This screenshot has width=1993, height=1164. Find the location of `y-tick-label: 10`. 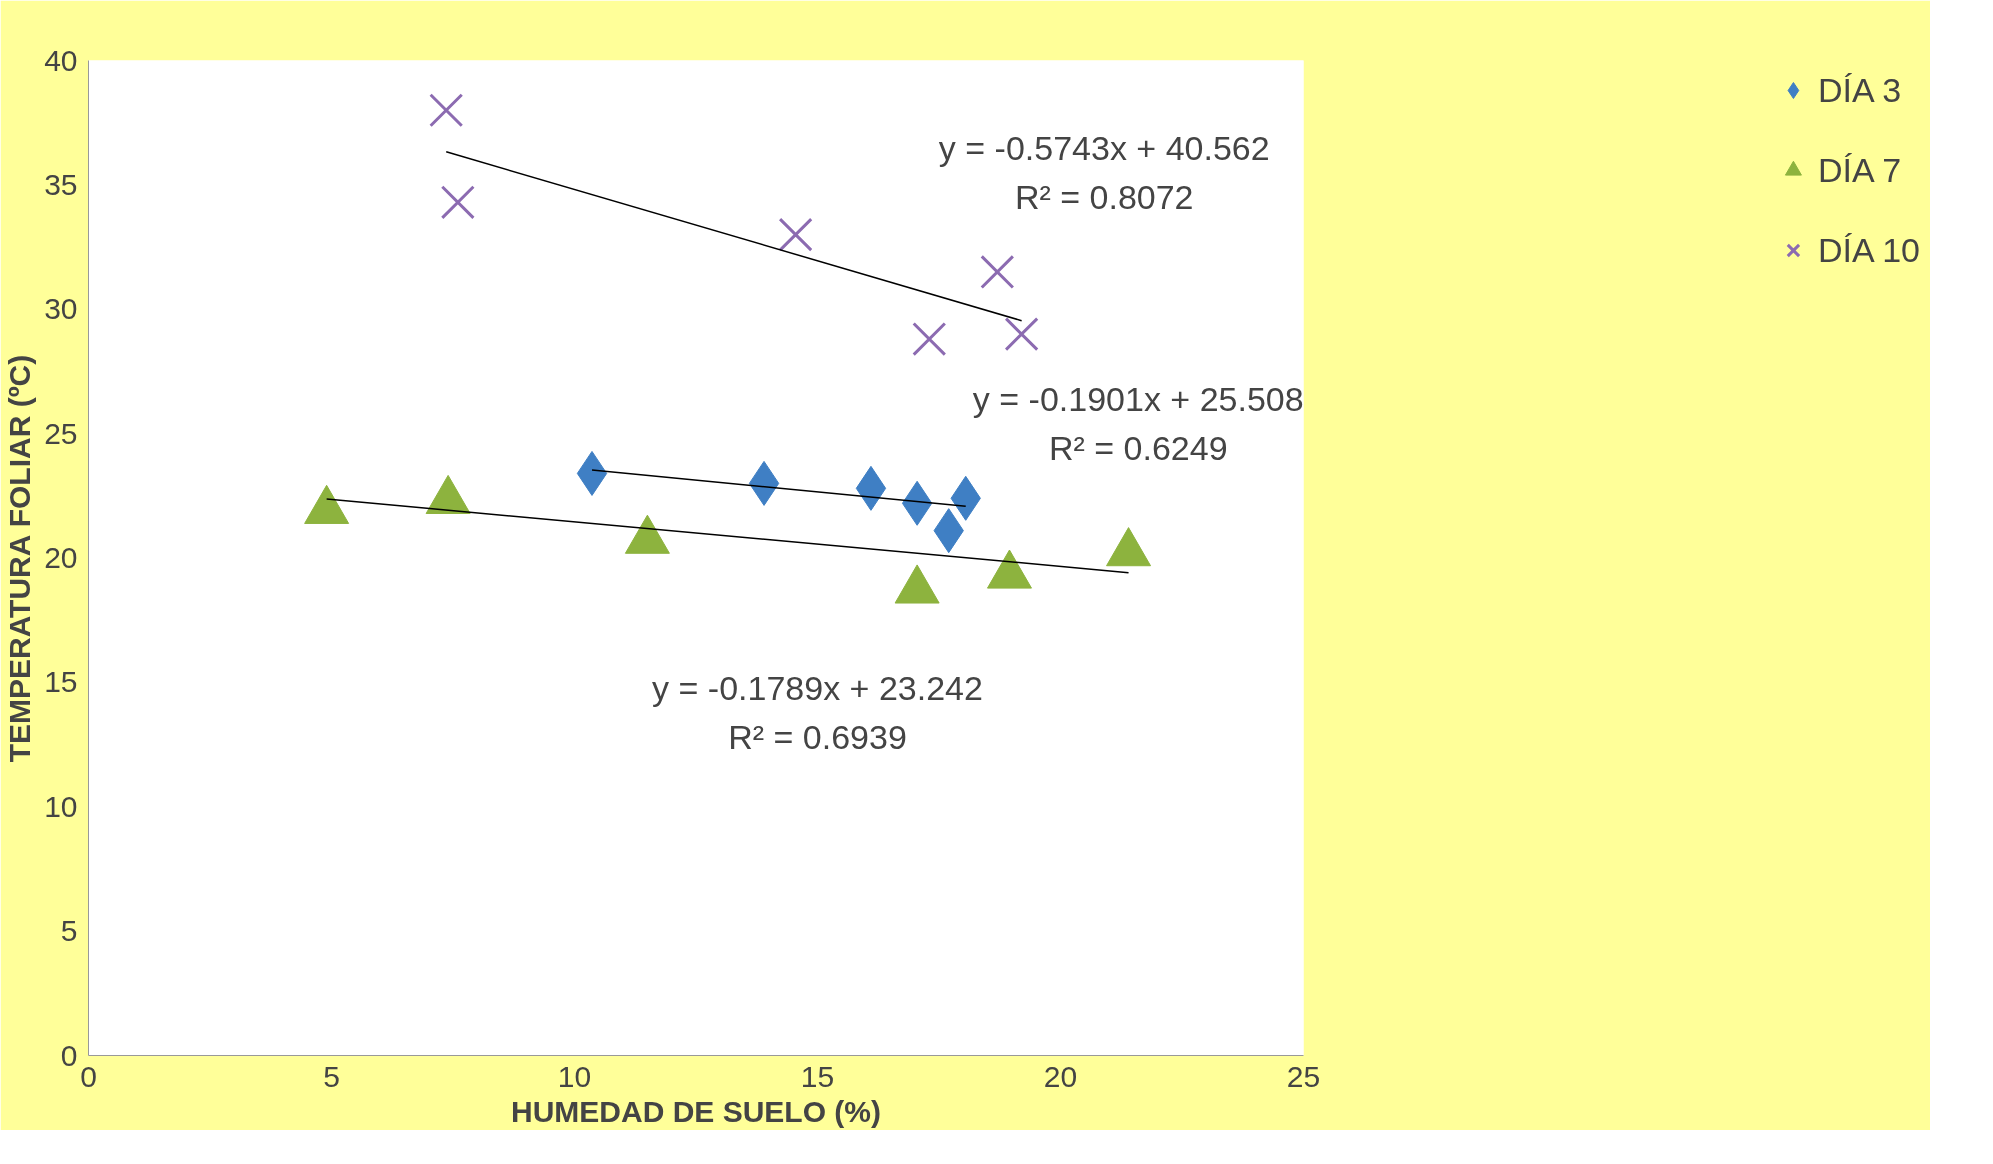

y-tick-label: 10 is located at coordinates (61, 806).